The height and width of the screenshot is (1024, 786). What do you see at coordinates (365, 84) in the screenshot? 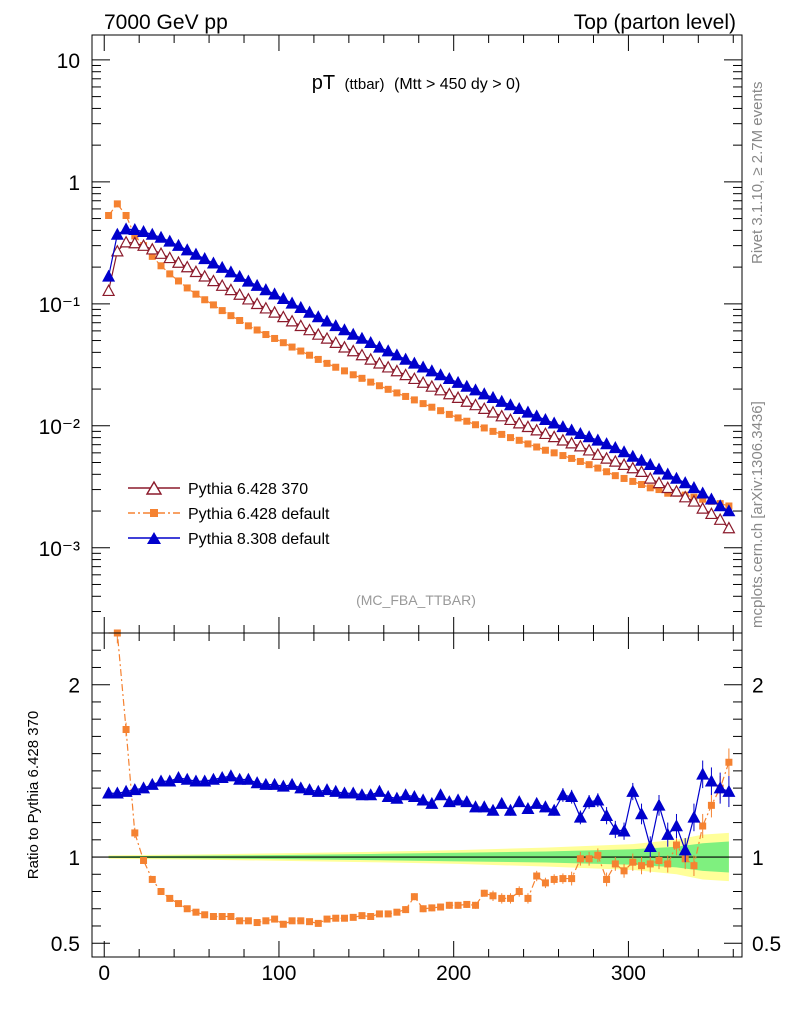
I see `plot-title-small: (ttbar)` at bounding box center [365, 84].